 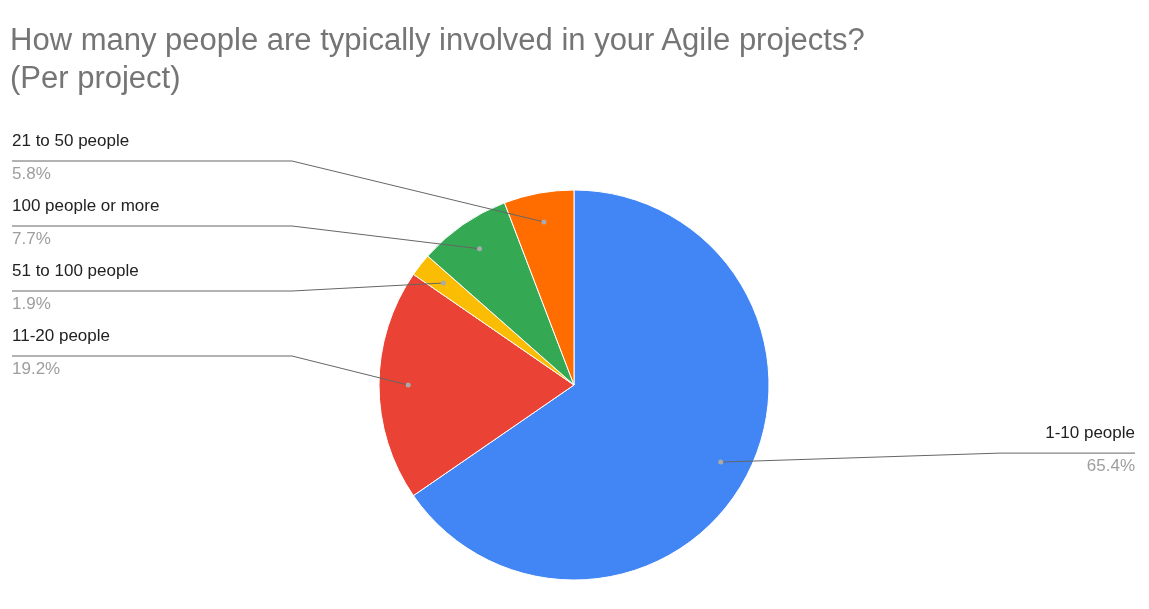 I want to click on data-label: 19.2%, so click(x=36, y=368).